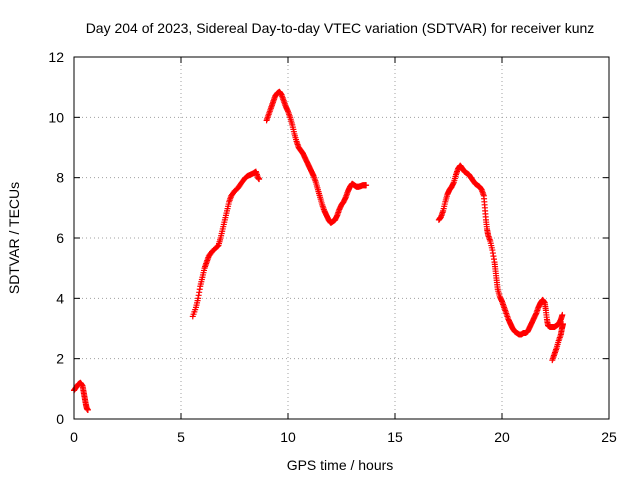 This screenshot has width=640, height=480. Describe the element at coordinates (60, 178) in the screenshot. I see `y-tick-label: 8` at that location.